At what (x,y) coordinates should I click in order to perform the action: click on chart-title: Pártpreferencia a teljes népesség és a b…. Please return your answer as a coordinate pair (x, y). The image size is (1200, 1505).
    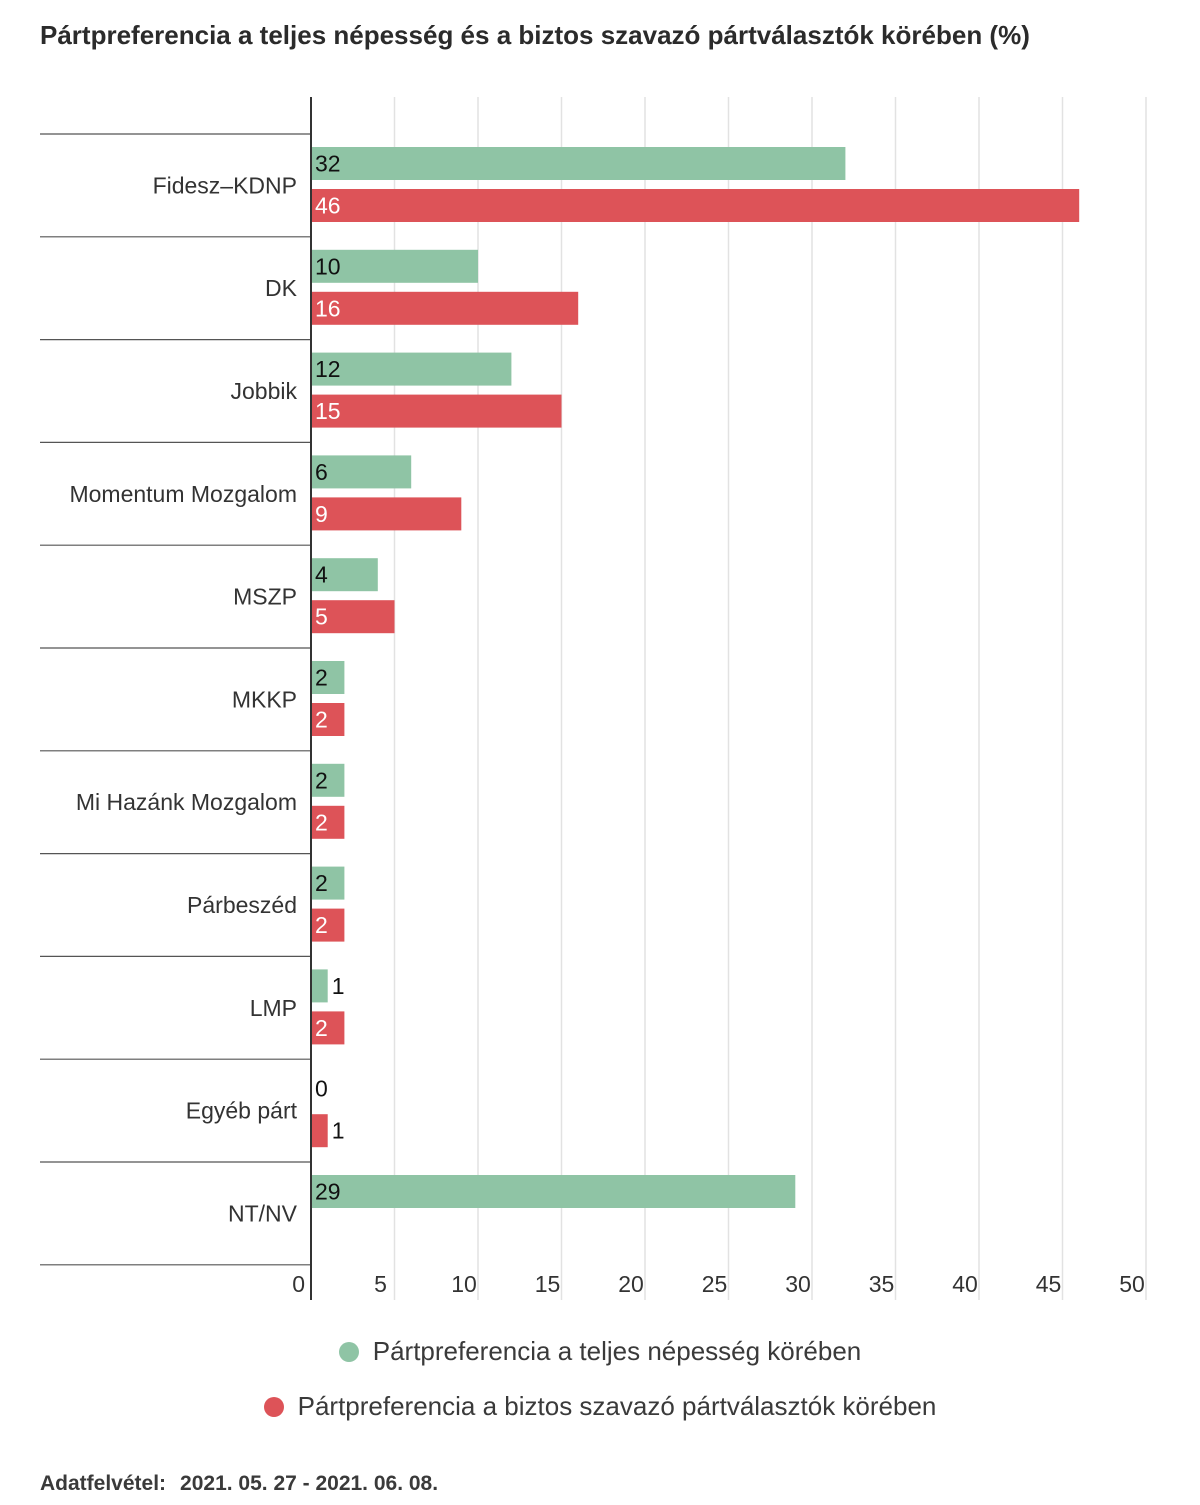
    Looking at the image, I should click on (535, 35).